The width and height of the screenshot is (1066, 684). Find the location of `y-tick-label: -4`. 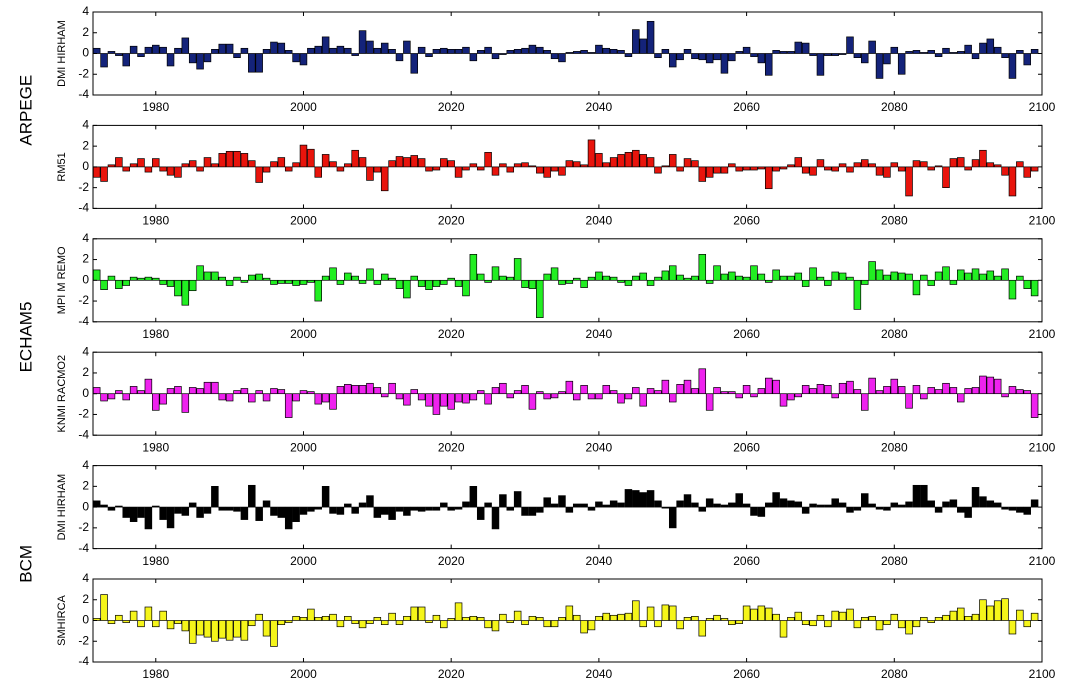

y-tick-label: -4 is located at coordinates (83, 321).